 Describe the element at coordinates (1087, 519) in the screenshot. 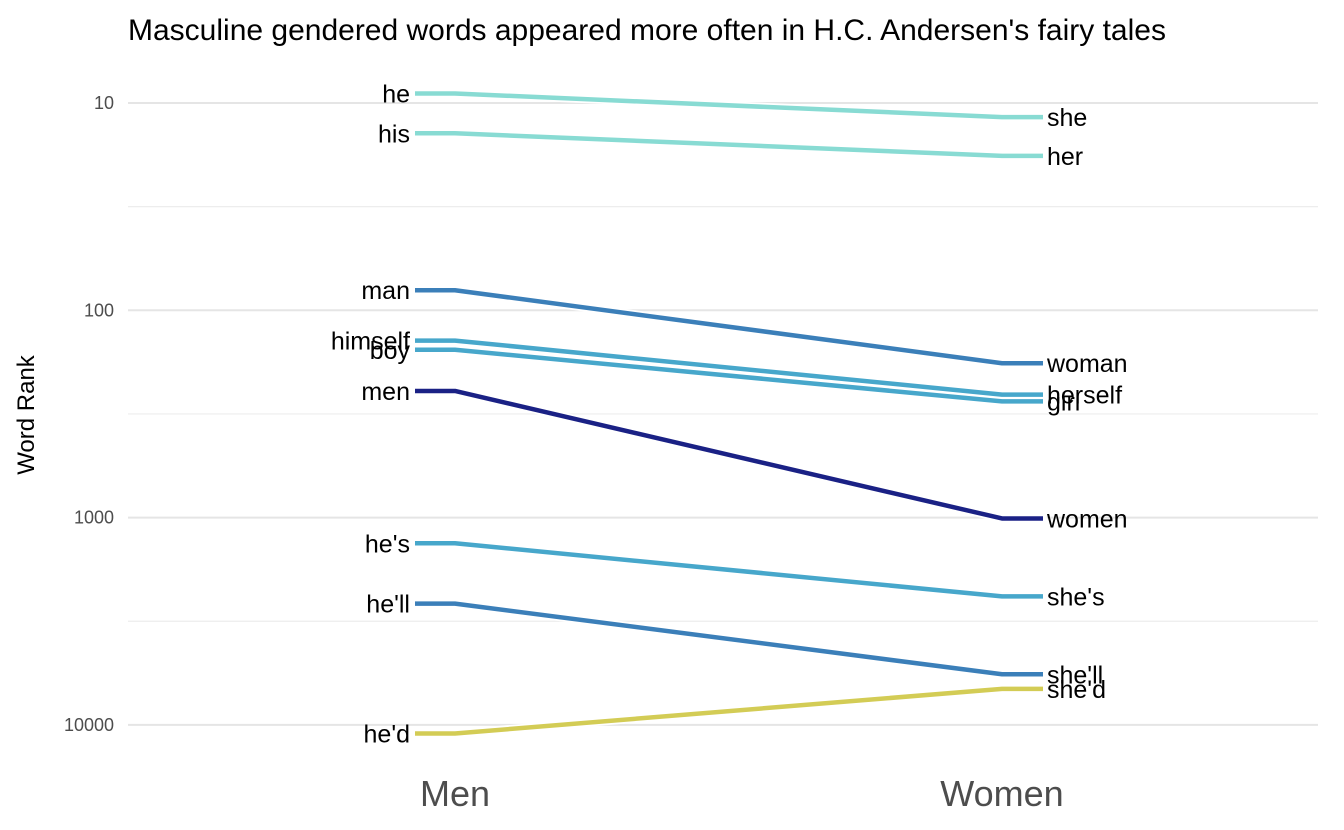

I see `label-women-women: women` at that location.